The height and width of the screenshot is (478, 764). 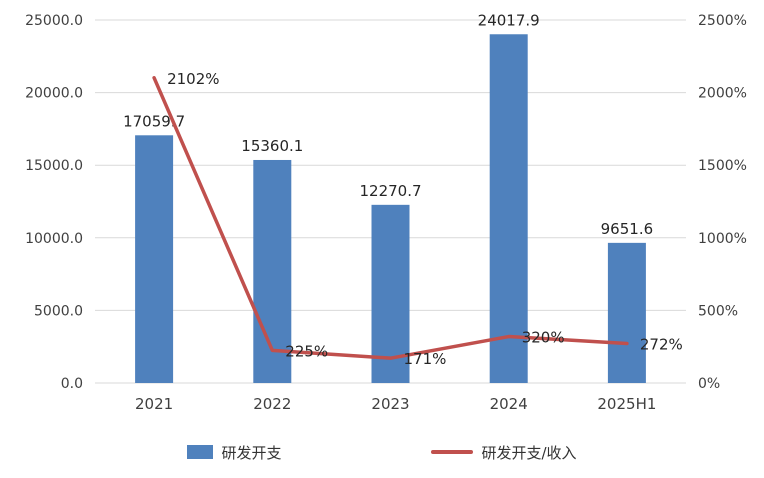 What do you see at coordinates (722, 94) in the screenshot?
I see `right-axis-tick-label: 2000%` at bounding box center [722, 94].